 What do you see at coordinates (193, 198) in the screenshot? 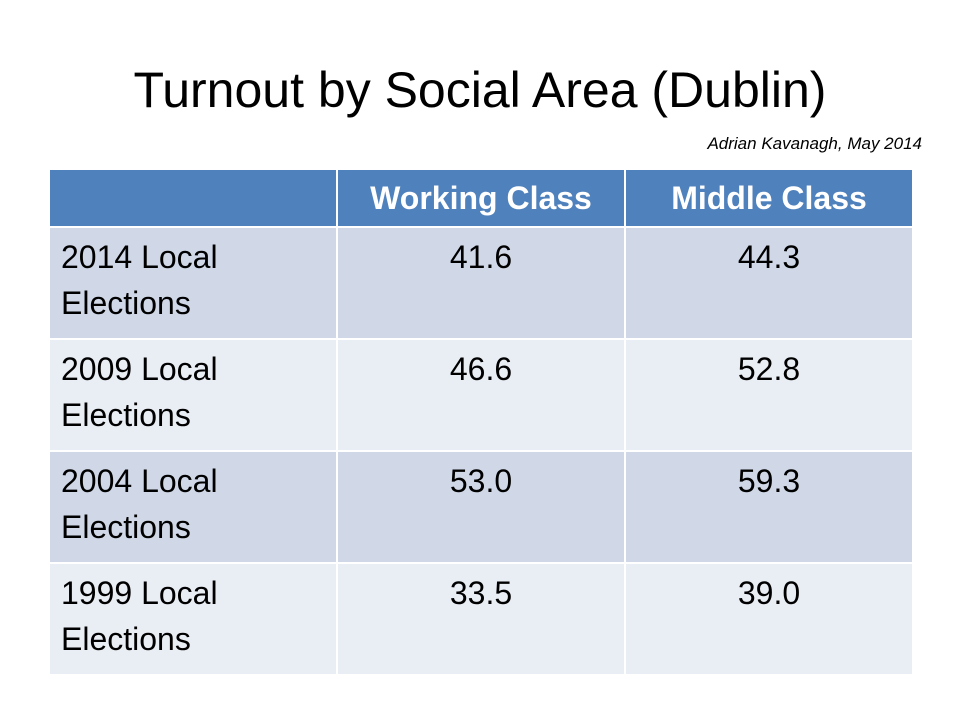
I see `header-empty-cell` at bounding box center [193, 198].